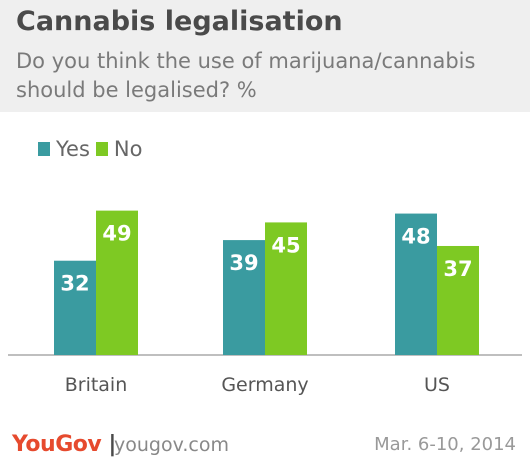 The width and height of the screenshot is (530, 462). Describe the element at coordinates (93, 149) in the screenshot. I see `legend: Yes No` at that location.